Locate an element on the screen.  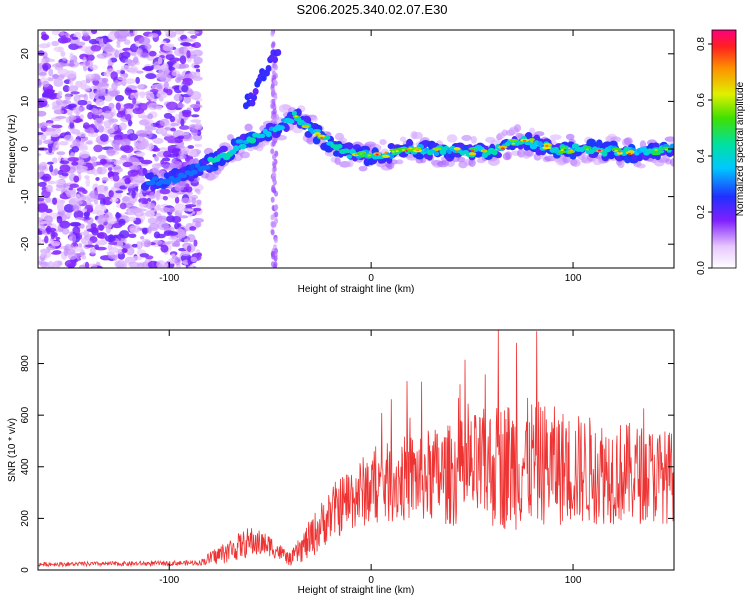
top-y-axis-label: Frequency (Hz) is located at coordinates (12, 149).